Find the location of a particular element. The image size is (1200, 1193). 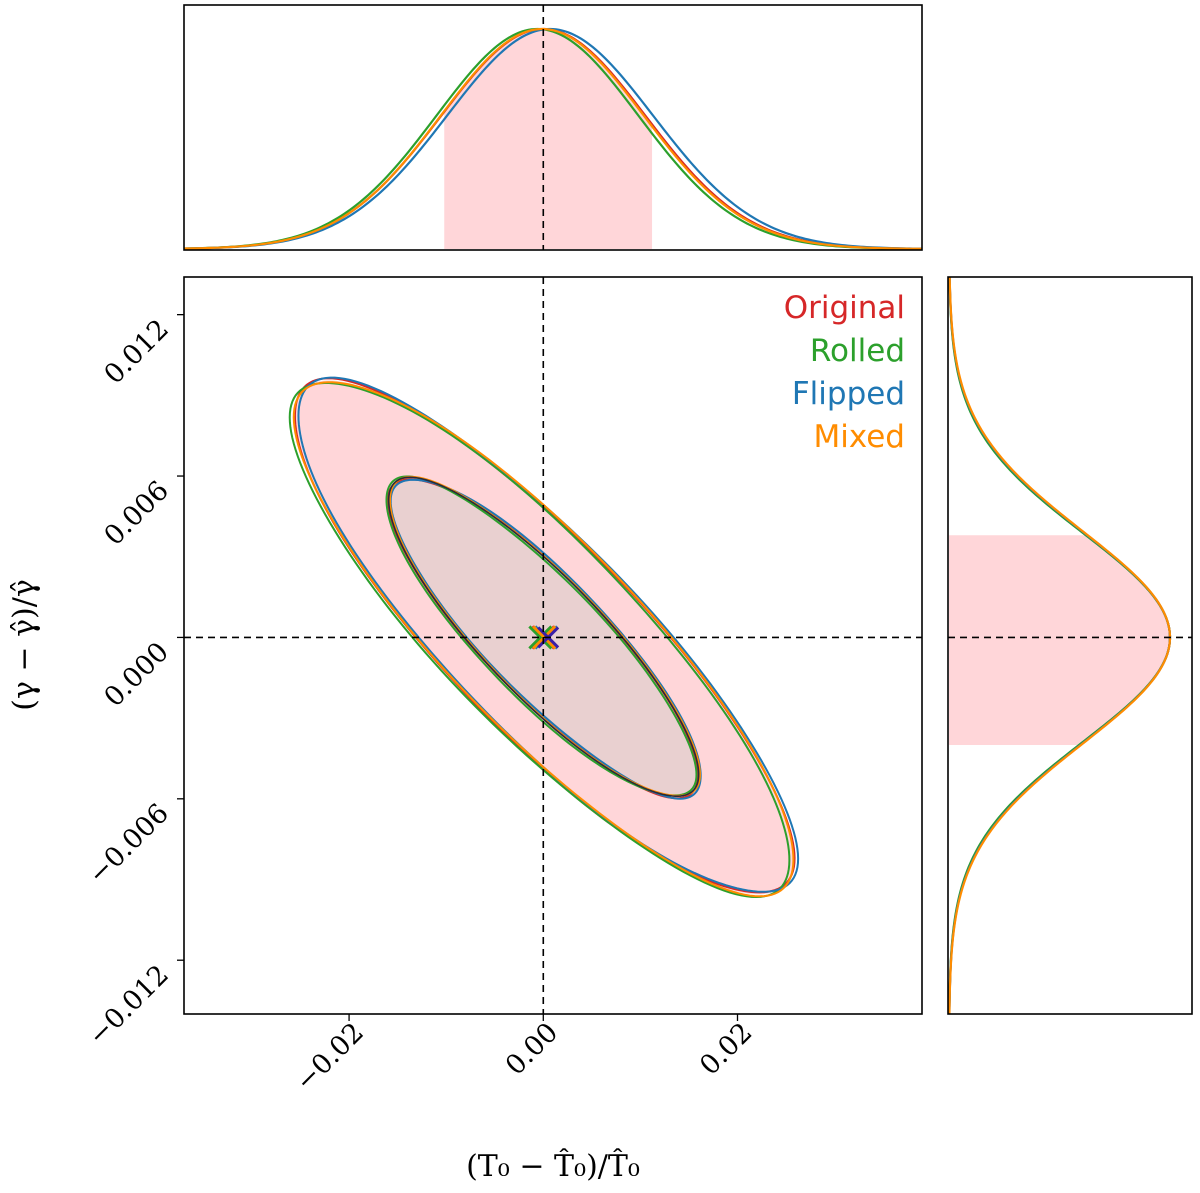

y-axis-ticks: 0.012 0.006 0.000 −0.006 −0.012 is located at coordinates (133, 683).